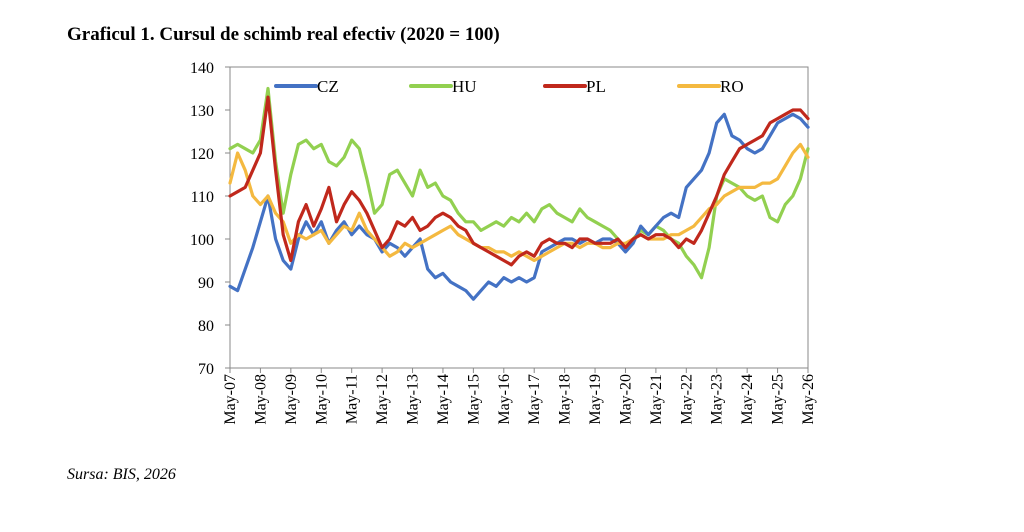 This screenshot has height=532, width=1024. I want to click on x-tick-label: May-23, so click(717, 399).